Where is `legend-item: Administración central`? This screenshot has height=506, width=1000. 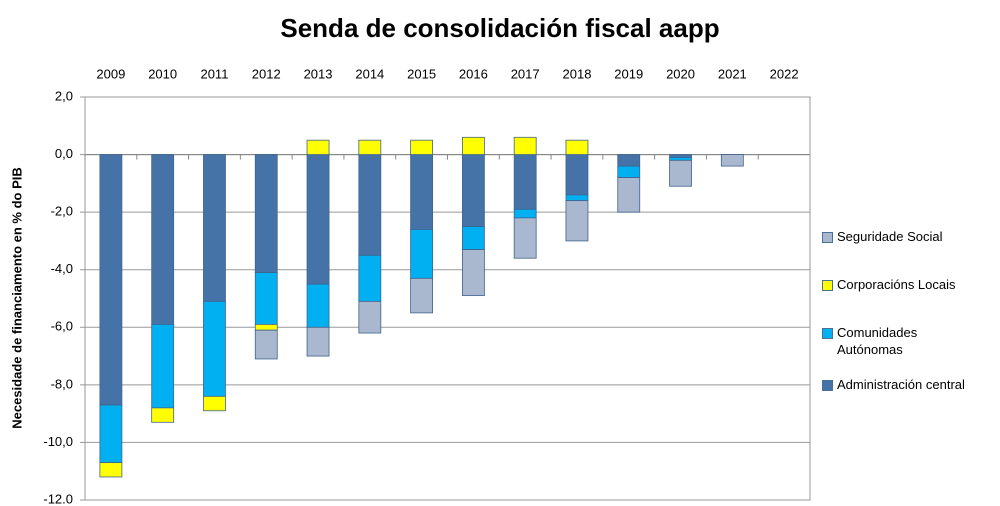 legend-item: Administración central is located at coordinates (911, 400).